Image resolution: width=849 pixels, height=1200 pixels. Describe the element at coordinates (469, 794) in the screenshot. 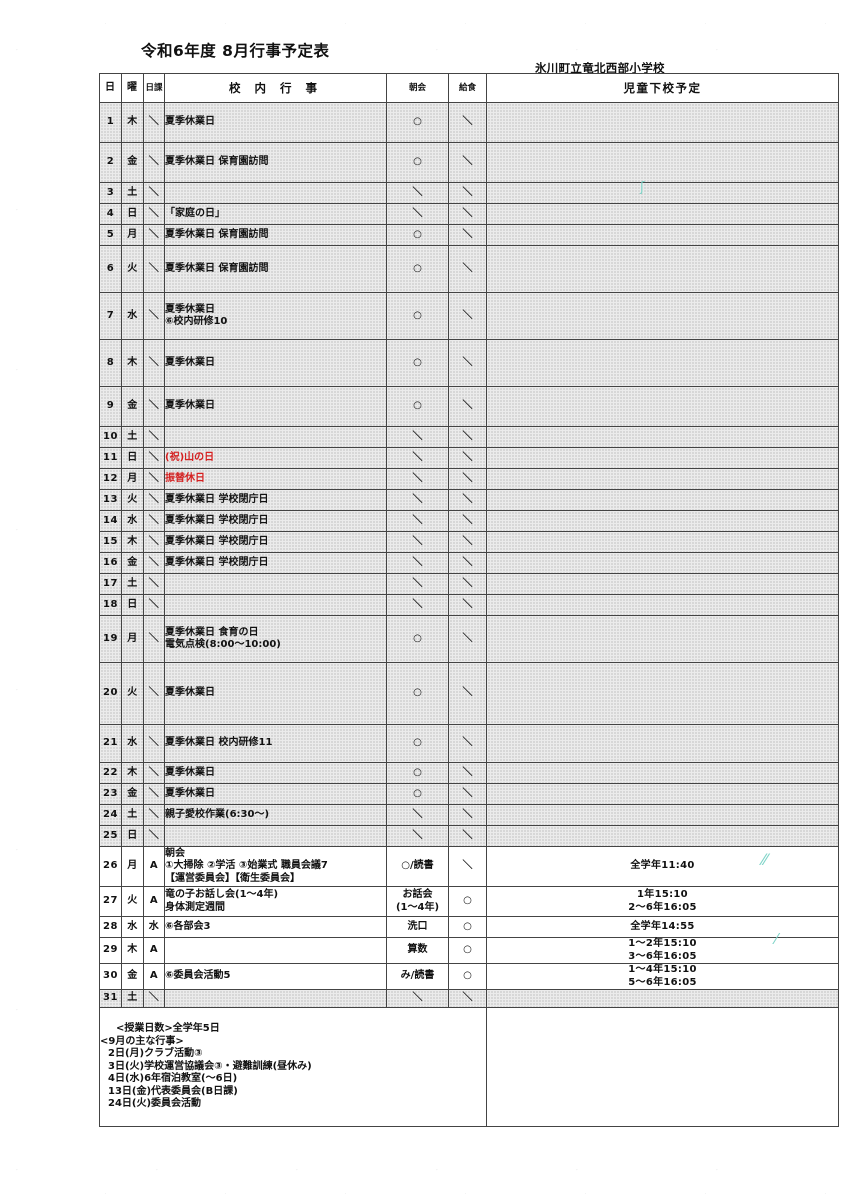

I see `table-row: 23 金 ＼ 夏季休業日 ○ ＼` at that location.